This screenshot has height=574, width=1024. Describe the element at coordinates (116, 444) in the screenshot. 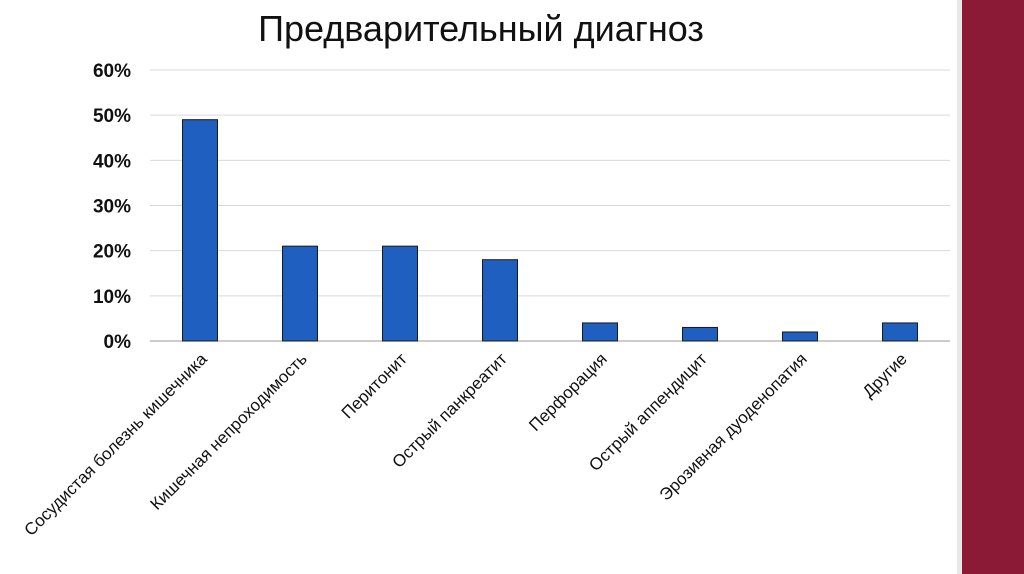

I see `x-tick-label: Сосудистая болезнь кишечника` at that location.